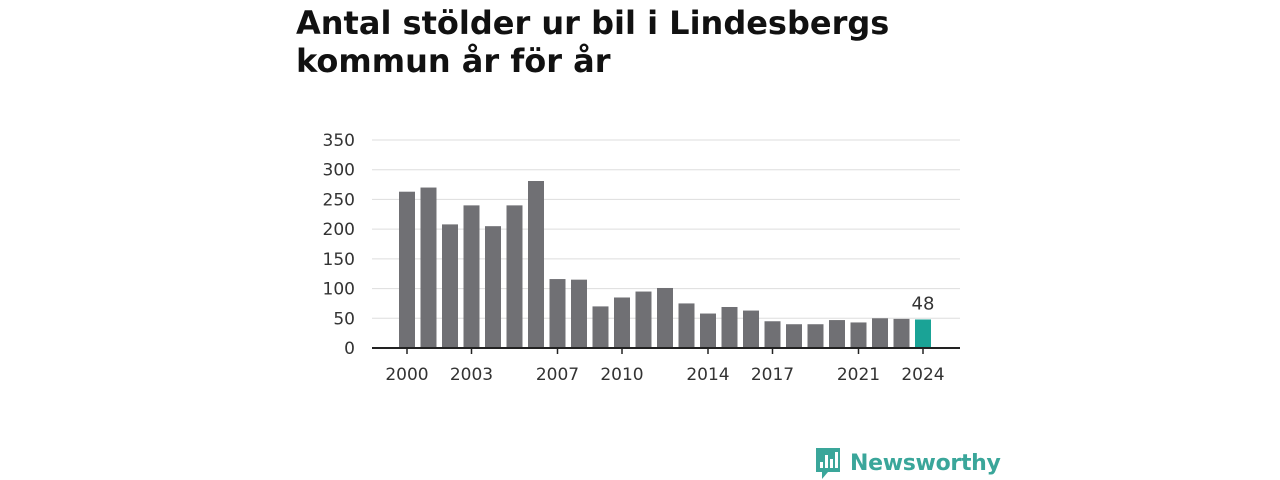 The width and height of the screenshot is (1280, 480). What do you see at coordinates (772, 334) in the screenshot?
I see `bar-2017` at bounding box center [772, 334].